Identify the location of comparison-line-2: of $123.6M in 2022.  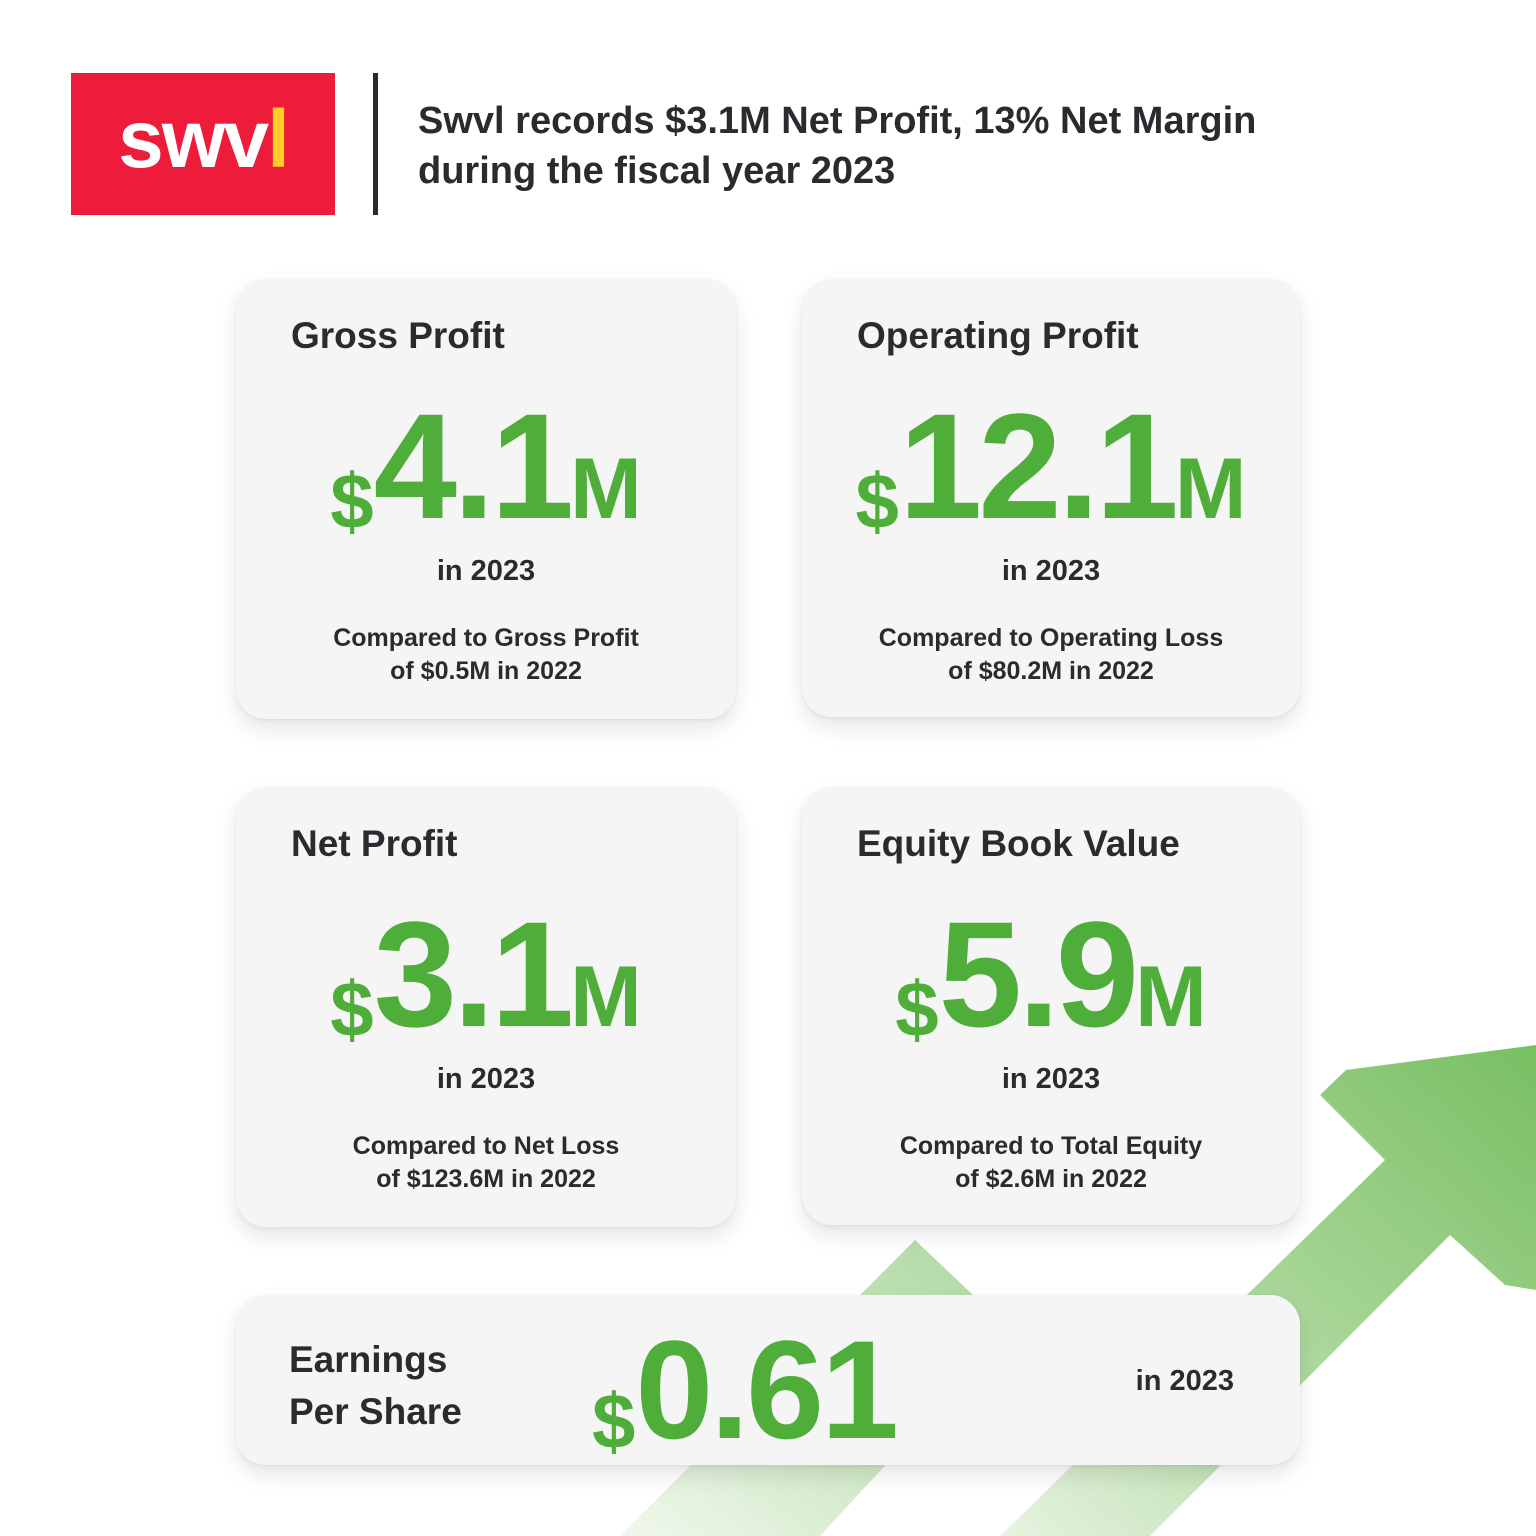
(486, 1179).